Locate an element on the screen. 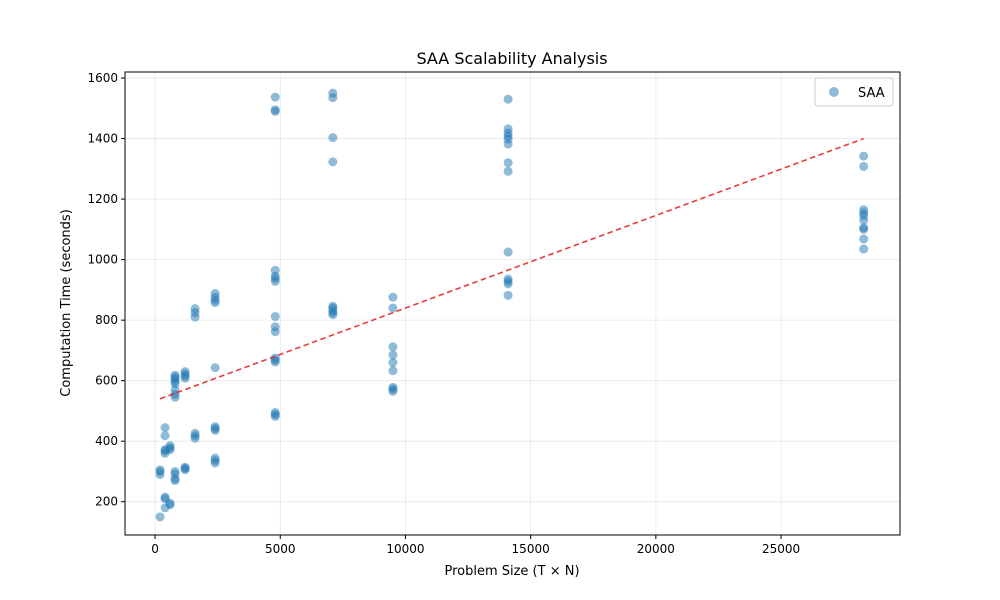  y-axis-label: Computation Time (seconds) is located at coordinates (66, 303).